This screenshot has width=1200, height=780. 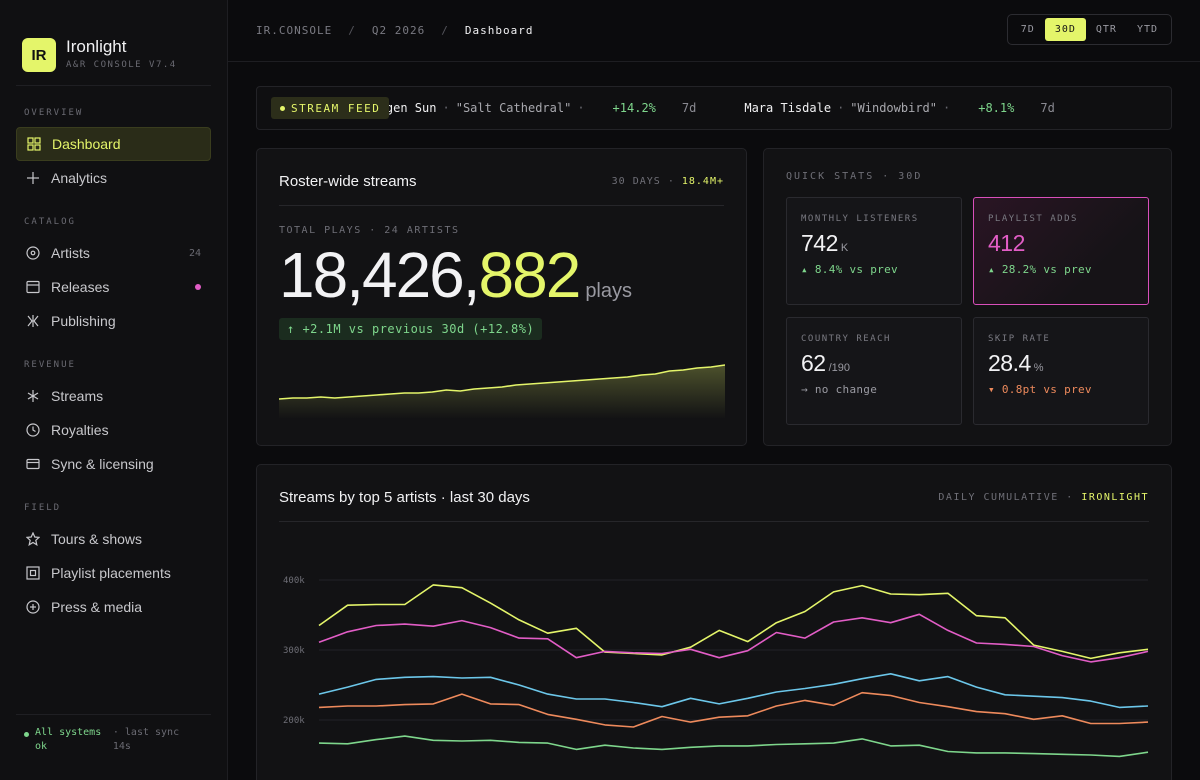 I want to click on sidebar-item-label: Playlist placements, so click(x=111, y=573).